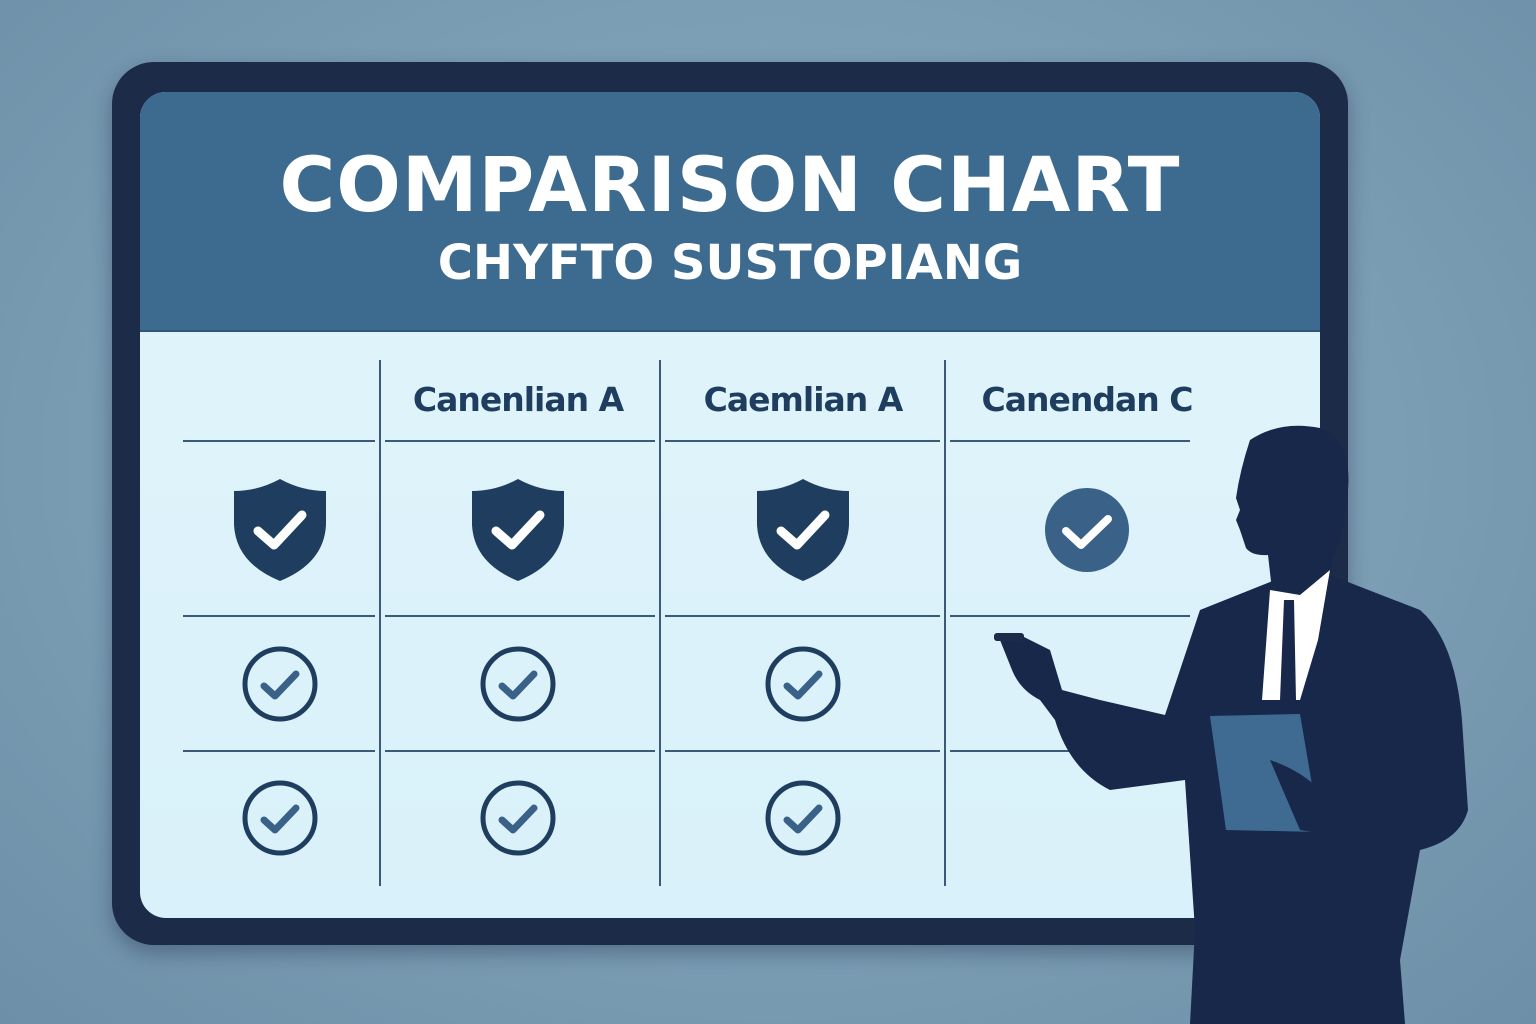 This screenshot has width=1536, height=1024. What do you see at coordinates (1087, 532) in the screenshot?
I see `circle-check-filled-icon` at bounding box center [1087, 532].